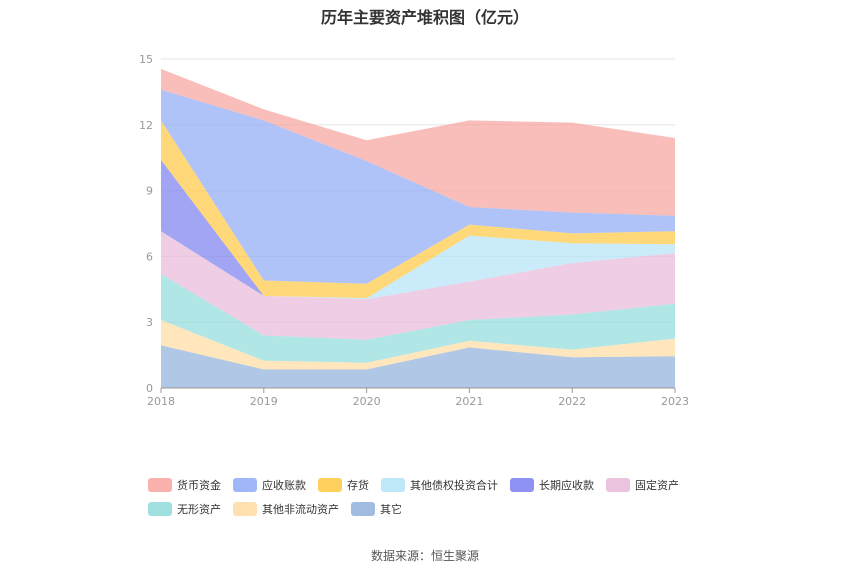 This screenshot has height=575, width=850. I want to click on legend-item: 其他债权投资合计, so click(439, 485).